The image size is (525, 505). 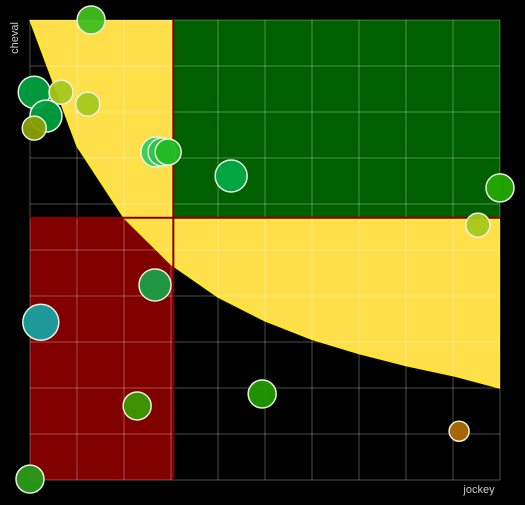 What do you see at coordinates (15, 38) in the screenshot?
I see `y-axis-label: cheval` at bounding box center [15, 38].